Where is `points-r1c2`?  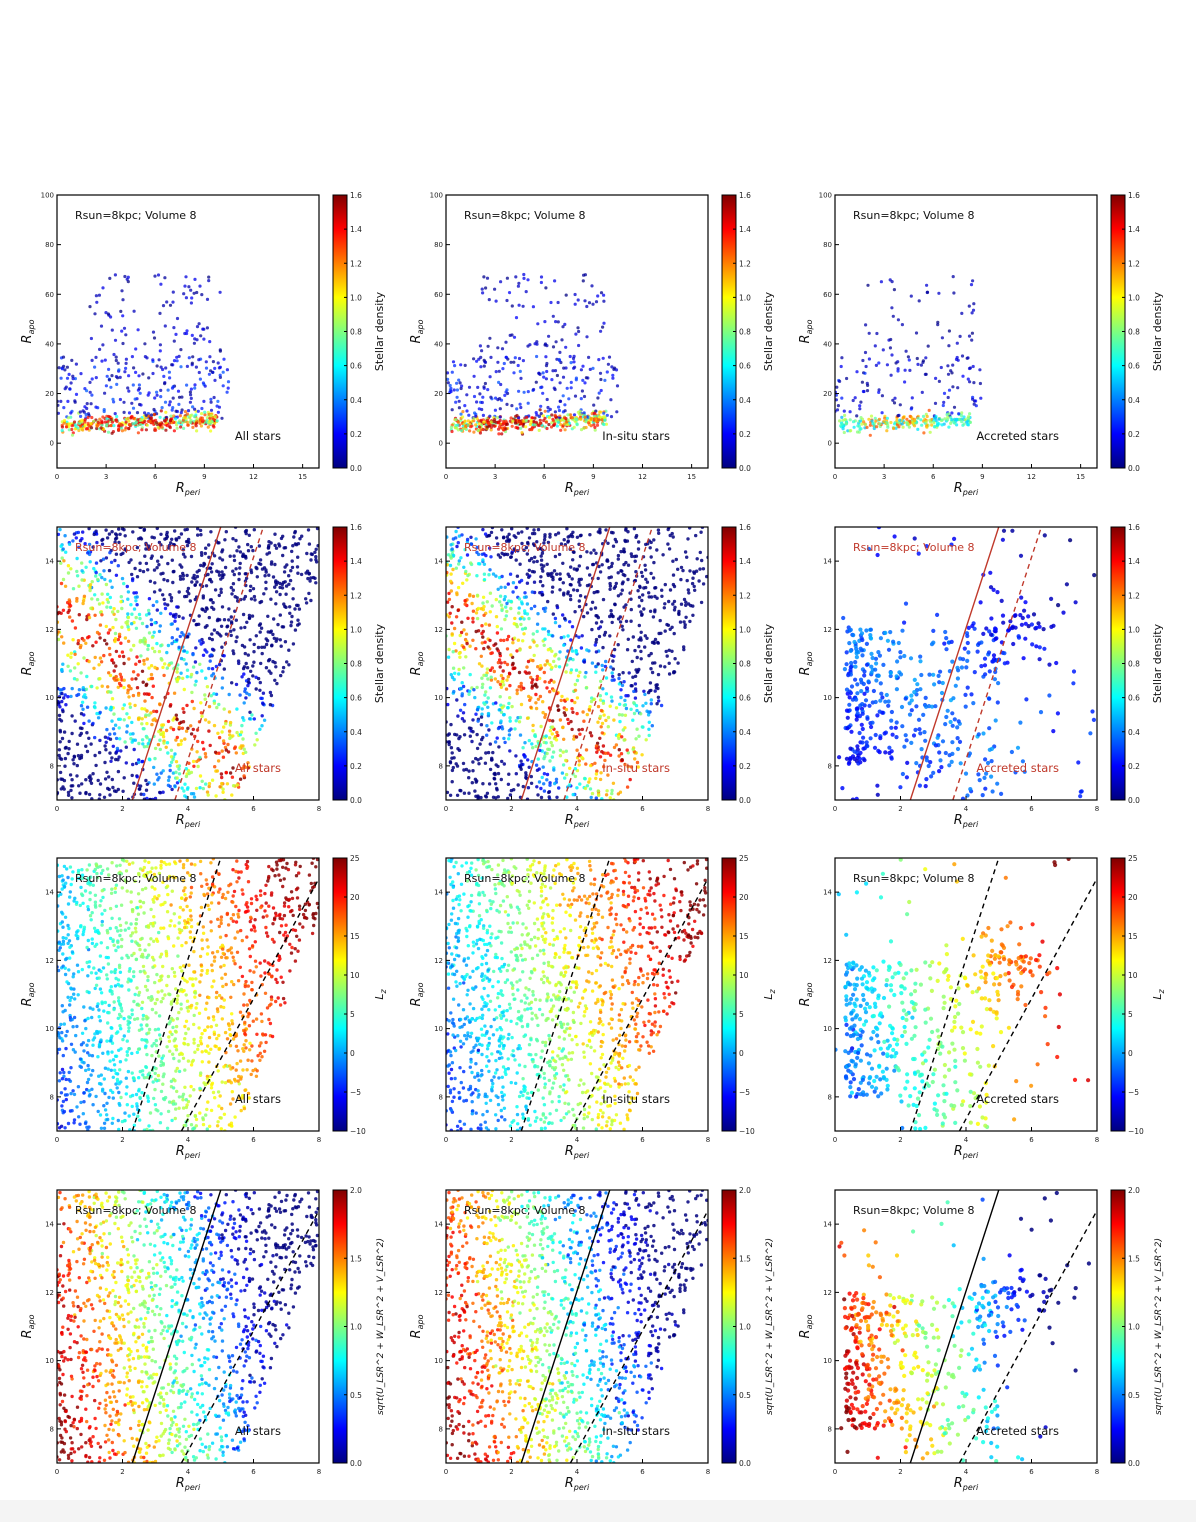 points-r1c2 is located at coordinates (533, 354).